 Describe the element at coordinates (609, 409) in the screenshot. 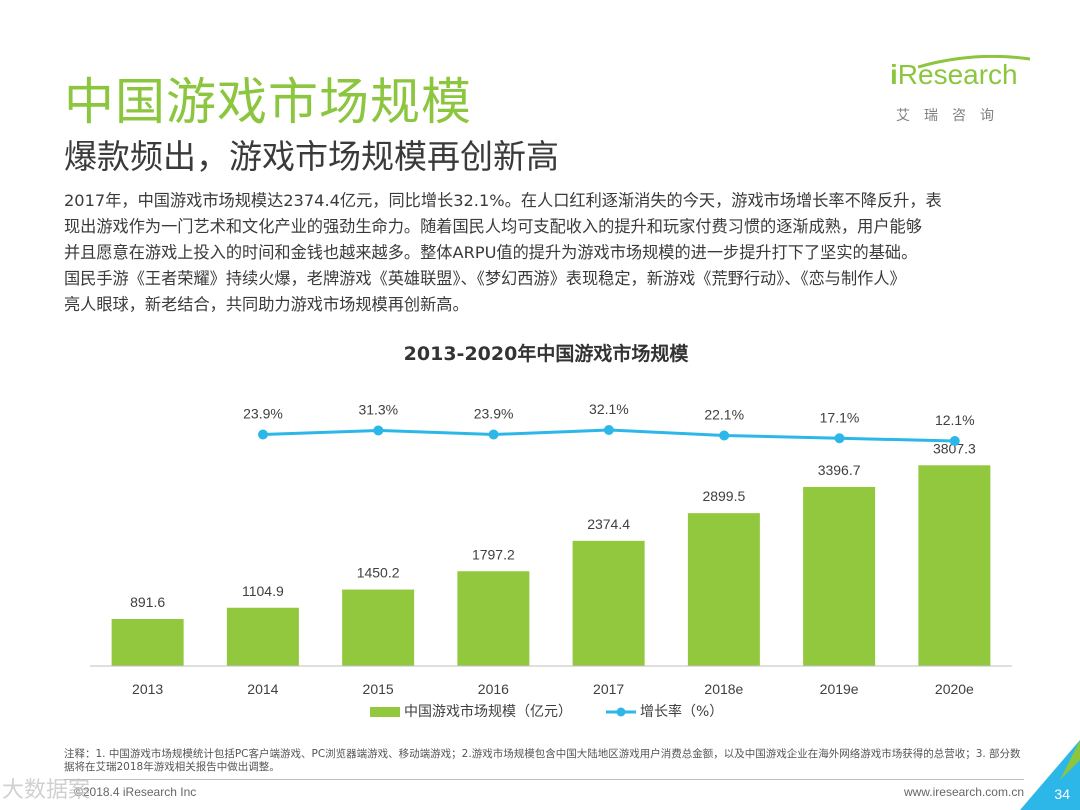

I see `growth-rate-label: 32.1%` at that location.